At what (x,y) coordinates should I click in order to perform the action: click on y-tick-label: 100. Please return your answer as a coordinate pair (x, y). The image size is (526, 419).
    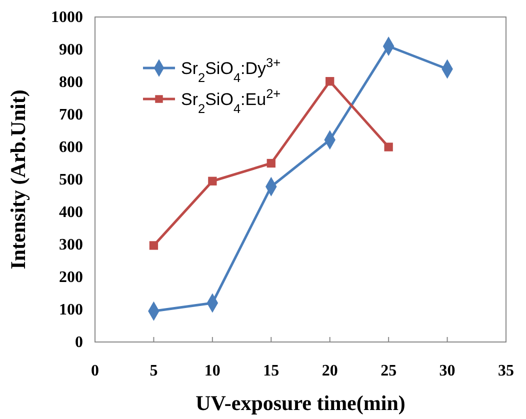
    Looking at the image, I should click on (71, 310).